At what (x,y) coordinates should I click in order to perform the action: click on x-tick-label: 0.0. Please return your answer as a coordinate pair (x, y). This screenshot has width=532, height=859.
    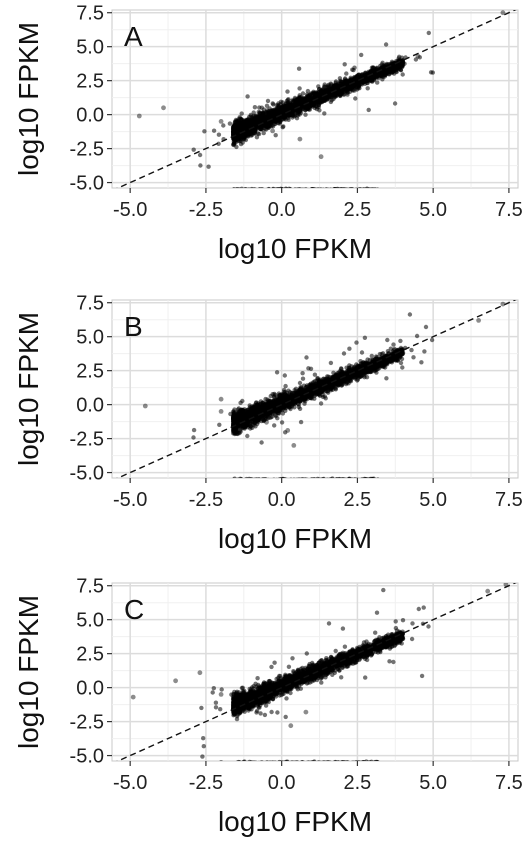
    Looking at the image, I should click on (282, 210).